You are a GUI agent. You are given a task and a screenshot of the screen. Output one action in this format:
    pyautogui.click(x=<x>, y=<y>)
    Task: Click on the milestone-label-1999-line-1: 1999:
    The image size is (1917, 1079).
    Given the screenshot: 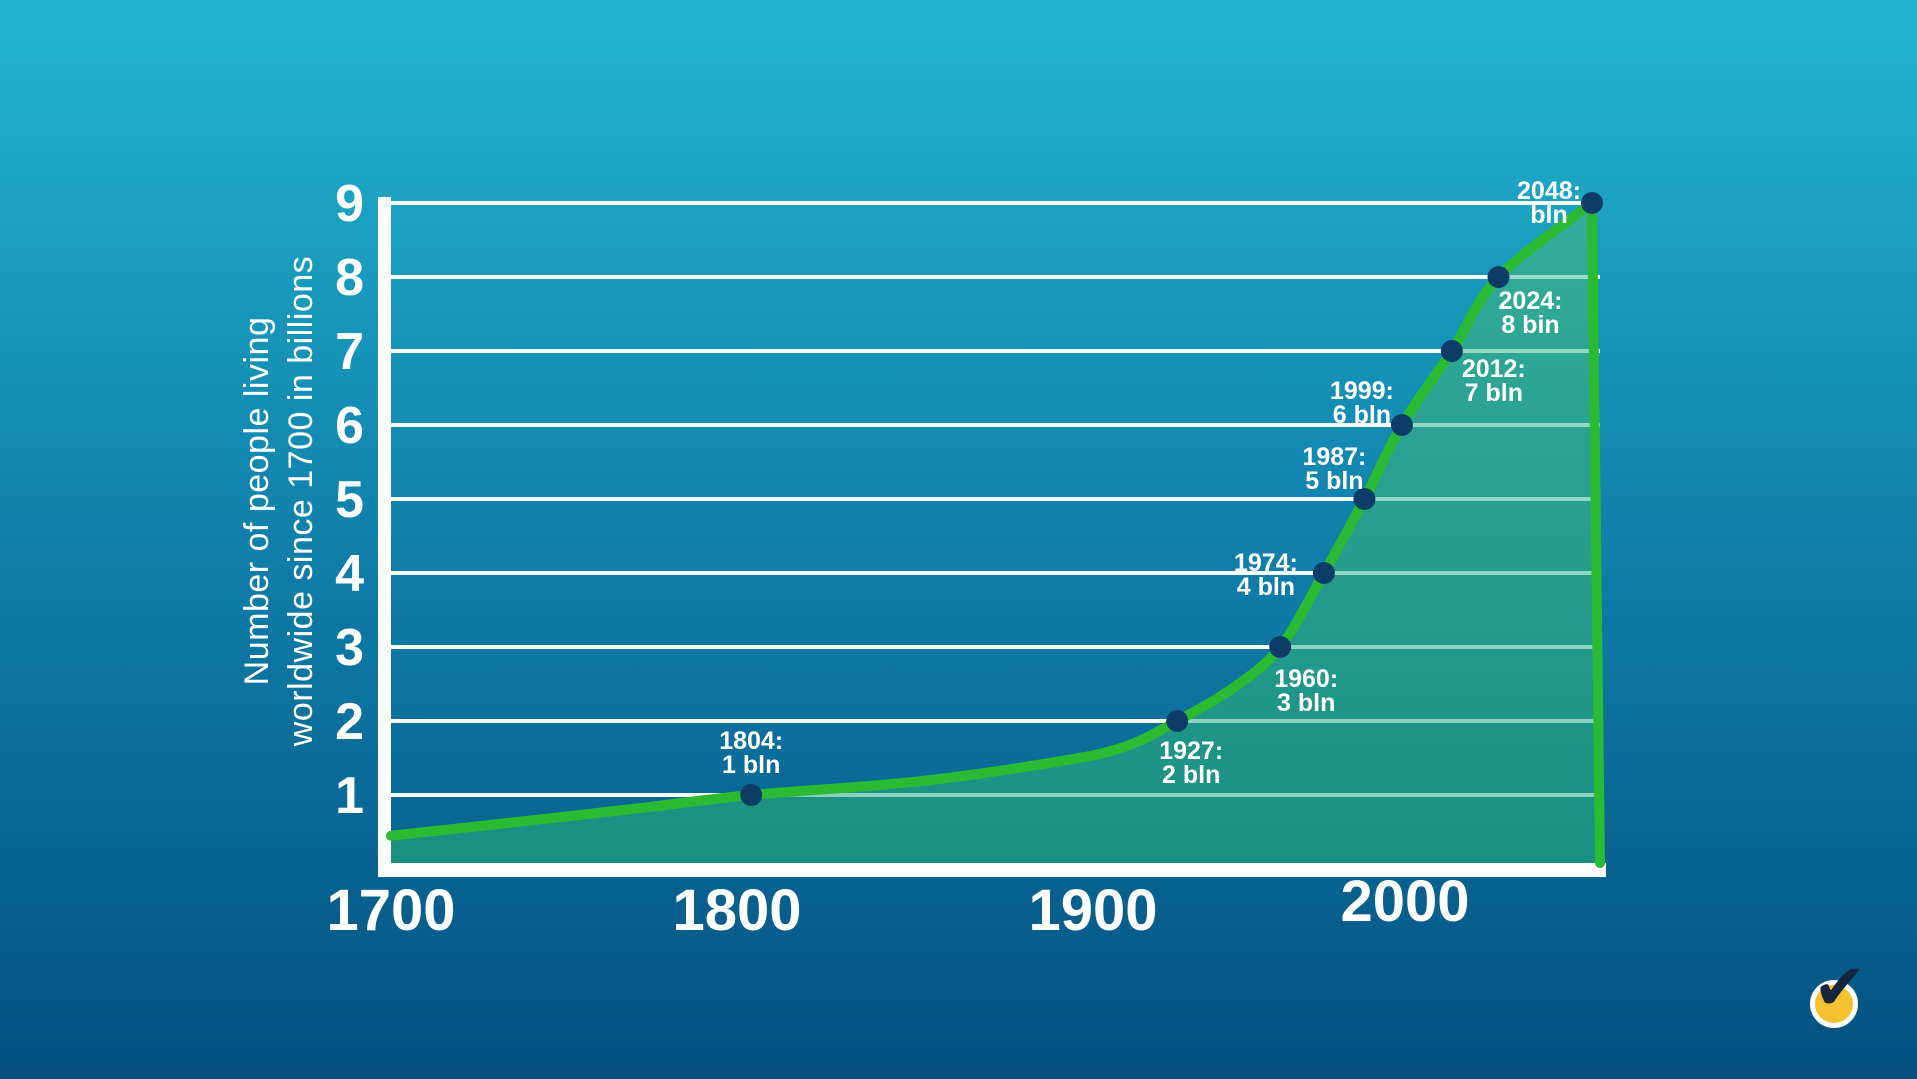 What is the action you would take?
    pyautogui.click(x=1362, y=391)
    